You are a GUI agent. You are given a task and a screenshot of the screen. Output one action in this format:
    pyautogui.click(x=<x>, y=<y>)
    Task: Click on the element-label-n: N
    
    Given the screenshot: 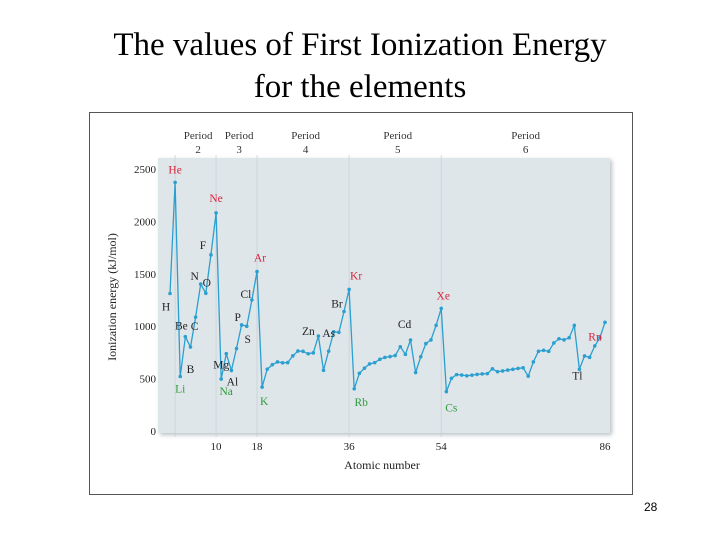 What is the action you would take?
    pyautogui.click(x=195, y=277)
    